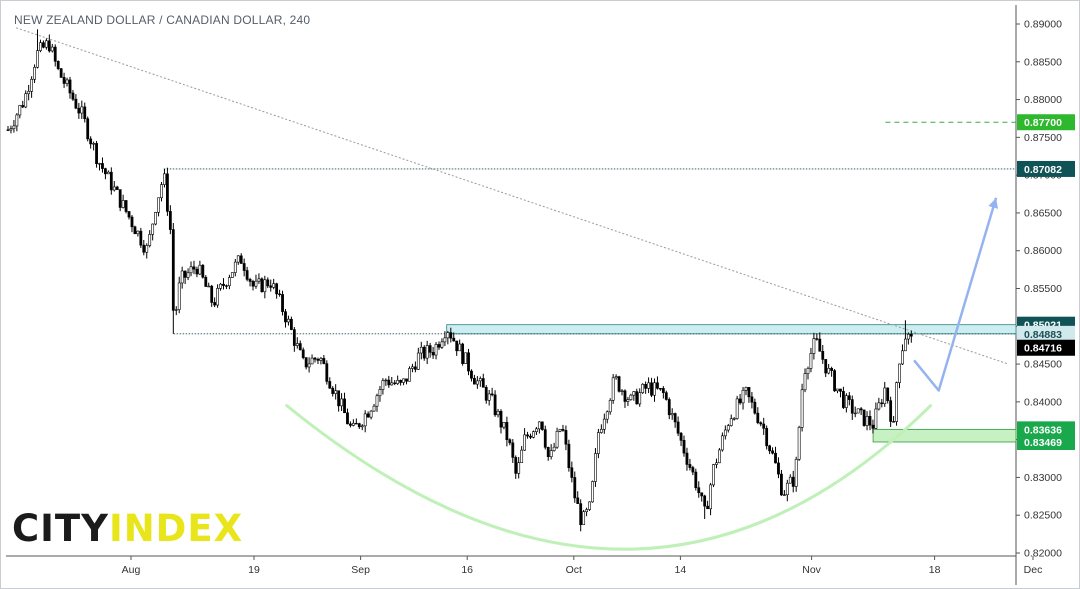 This screenshot has height=589, width=1080. Describe the element at coordinates (1033, 570) in the screenshot. I see `x-tick-label: Dec` at that location.